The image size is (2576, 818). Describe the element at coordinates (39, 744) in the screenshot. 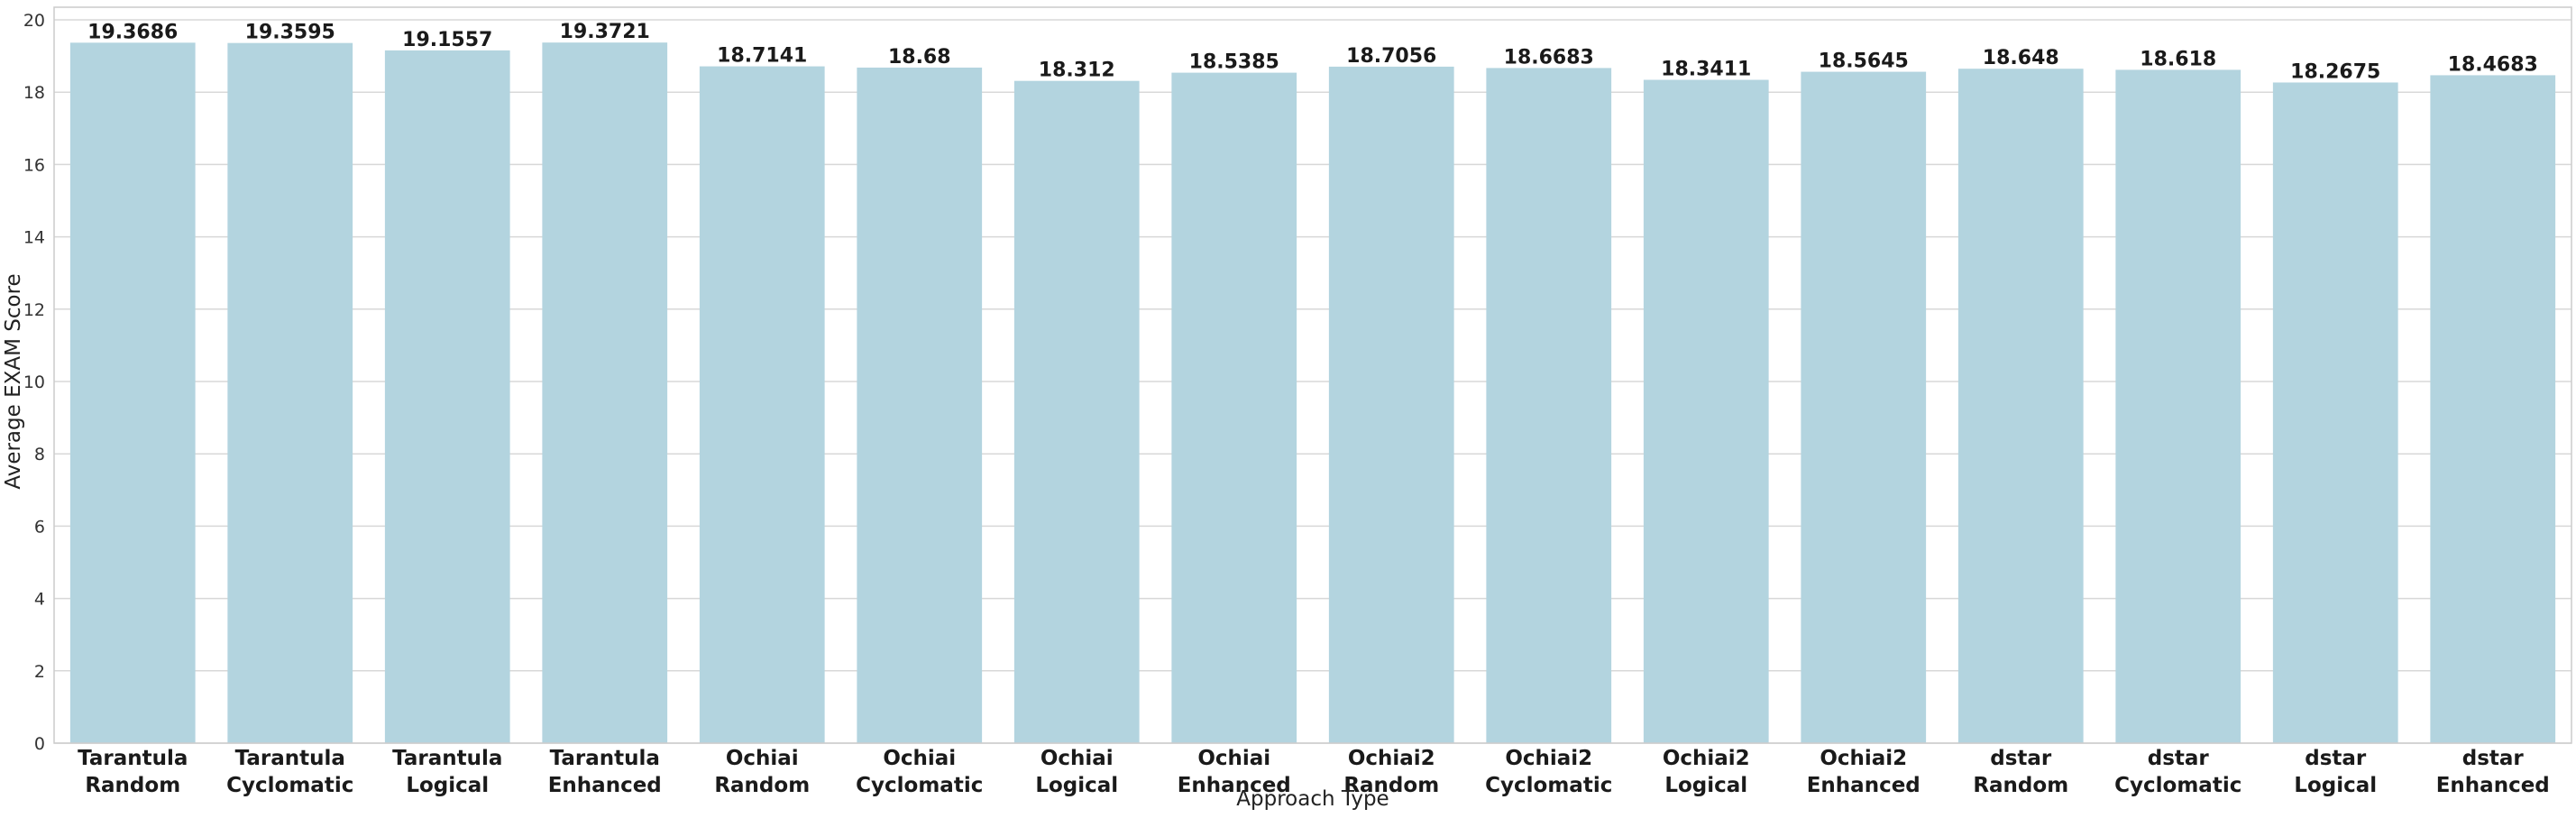

I see `y-tick-label: 0` at that location.